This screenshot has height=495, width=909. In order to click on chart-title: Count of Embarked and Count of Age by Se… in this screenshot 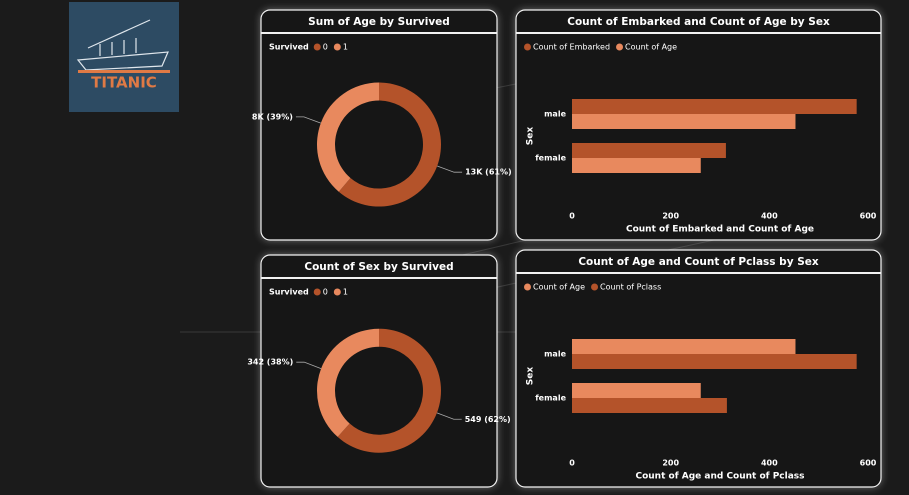, I will do `click(698, 22)`.